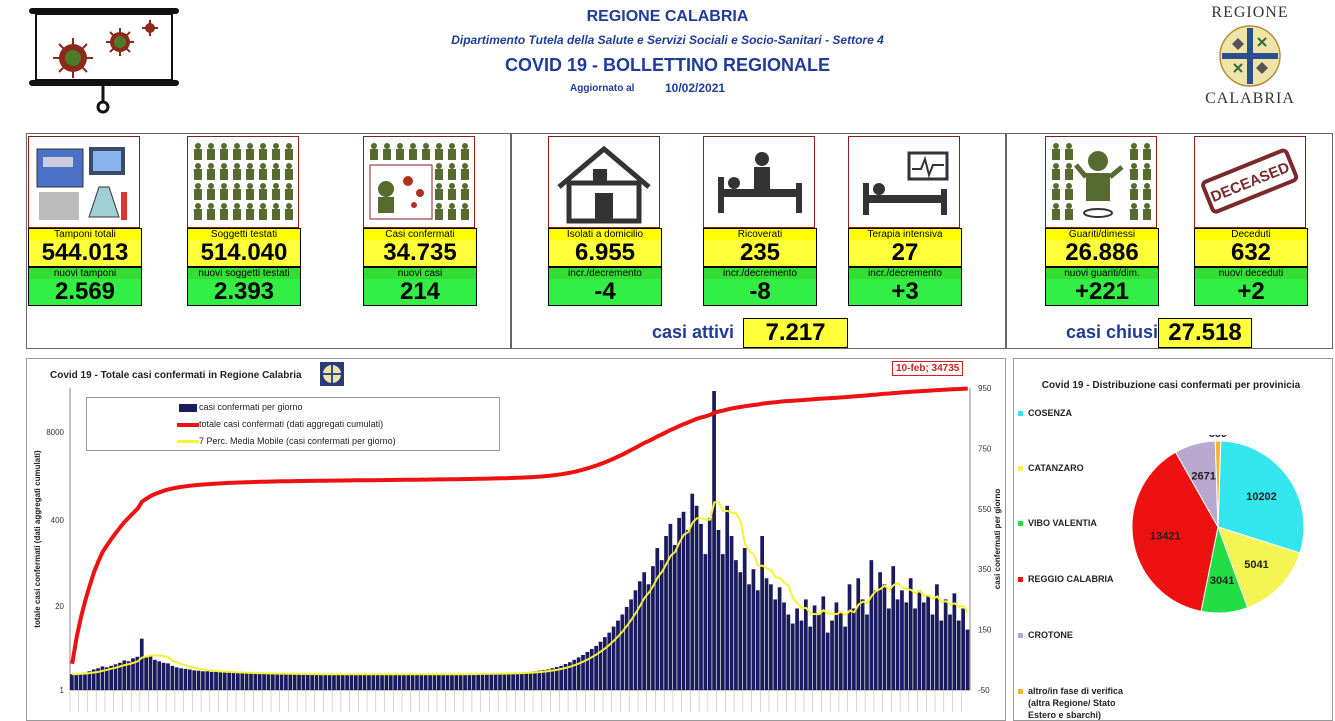 This screenshot has width=1335, height=721. Describe the element at coordinates (1218, 484) in the screenshot. I see `pie-slice` at that location.